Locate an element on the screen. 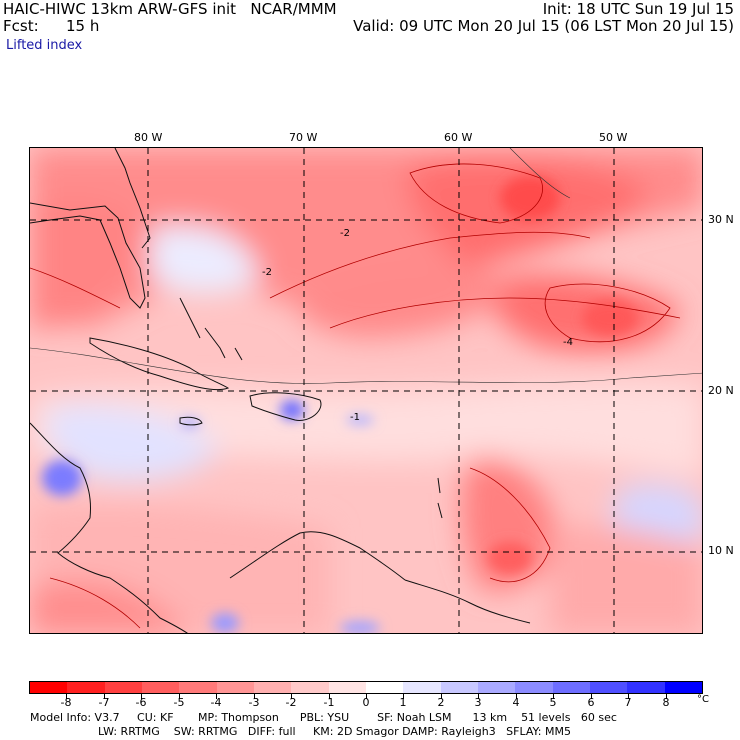 The image size is (740, 740). lon-label-70w: 70 W is located at coordinates (303, 137).